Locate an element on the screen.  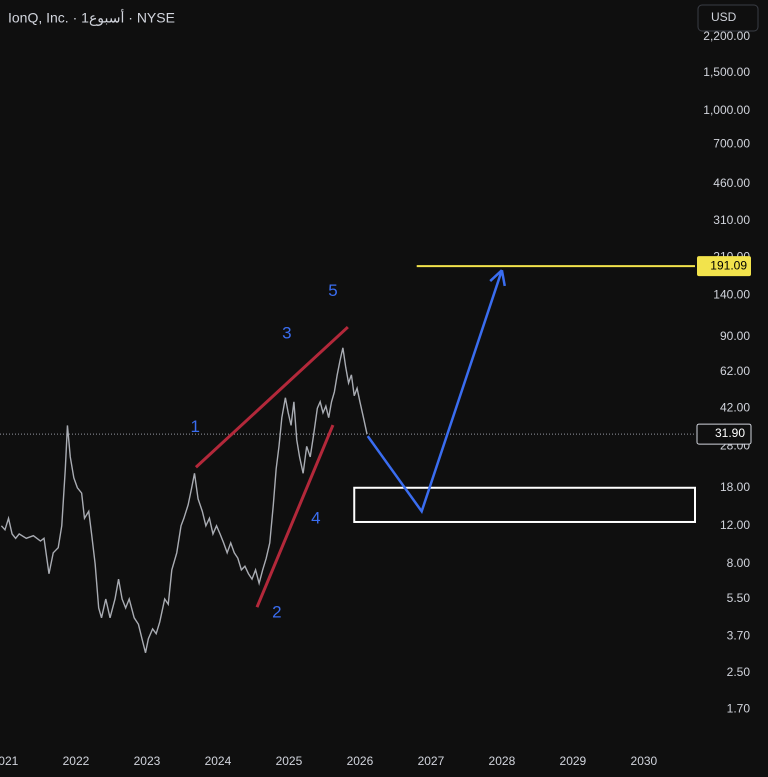
last-price-label: 31.90 is located at coordinates (730, 433).